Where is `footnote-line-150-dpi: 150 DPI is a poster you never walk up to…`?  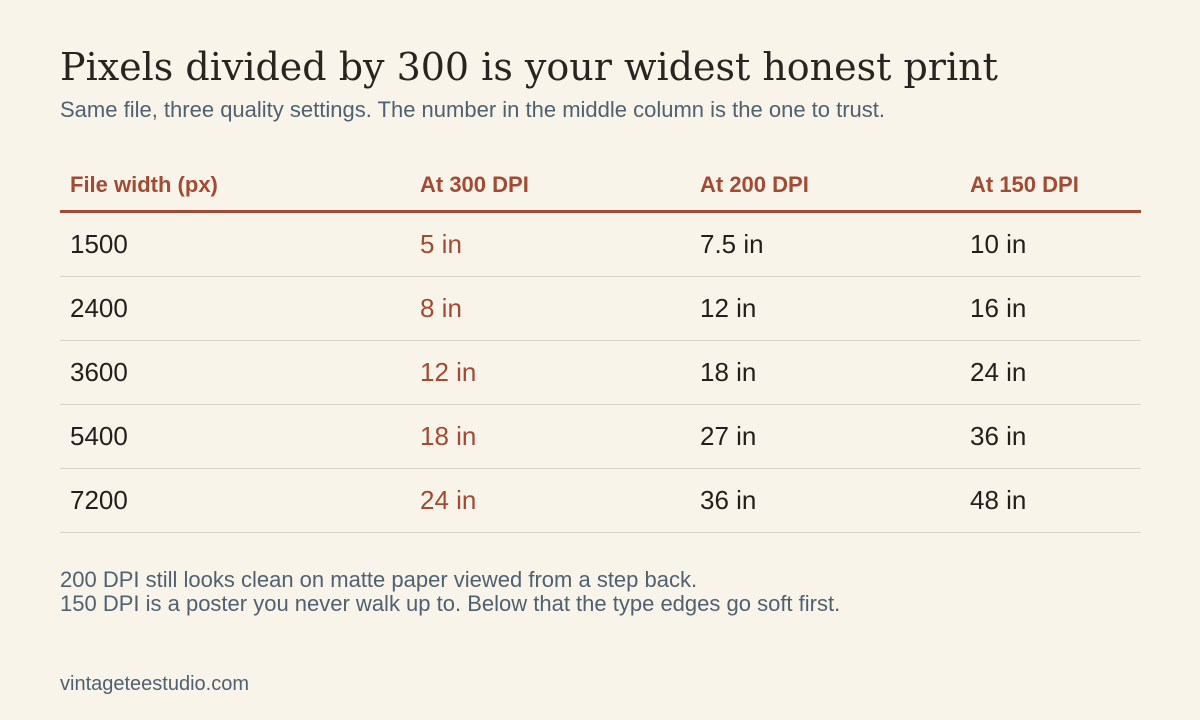 footnote-line-150-dpi: 150 DPI is a poster you never walk up to… is located at coordinates (450, 603).